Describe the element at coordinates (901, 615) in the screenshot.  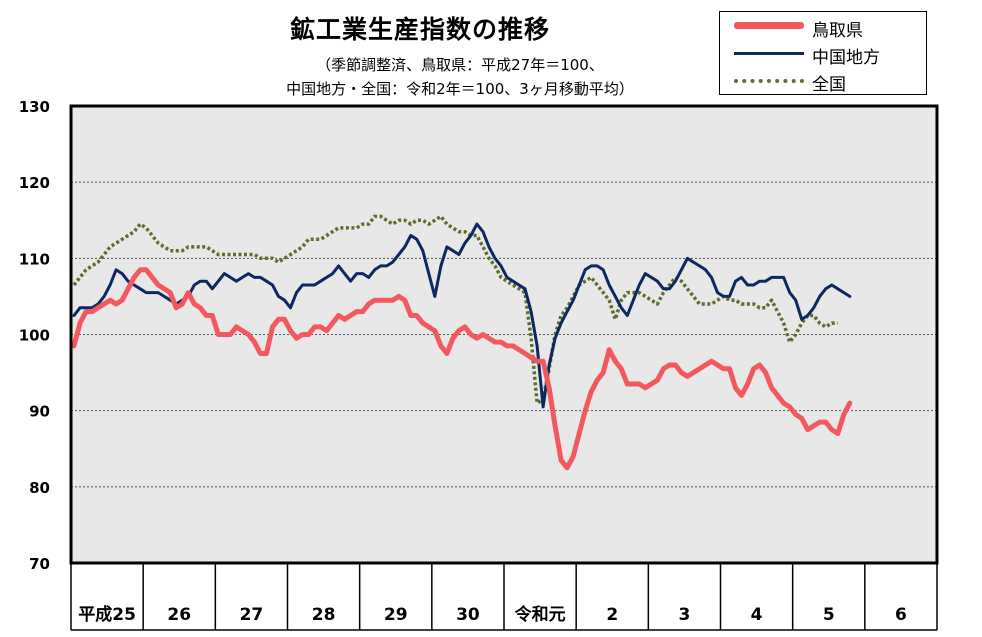
I see `x-tick-label-11: 6` at that location.